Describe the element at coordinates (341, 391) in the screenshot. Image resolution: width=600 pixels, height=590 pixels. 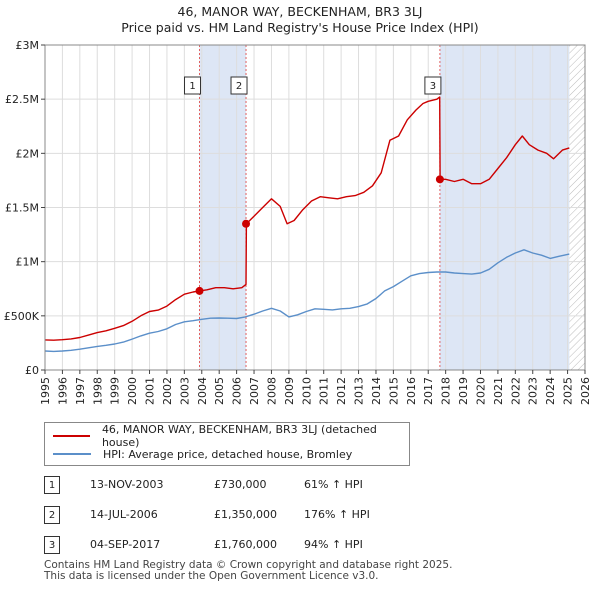
I see `x-tick-label: 2012` at that location.